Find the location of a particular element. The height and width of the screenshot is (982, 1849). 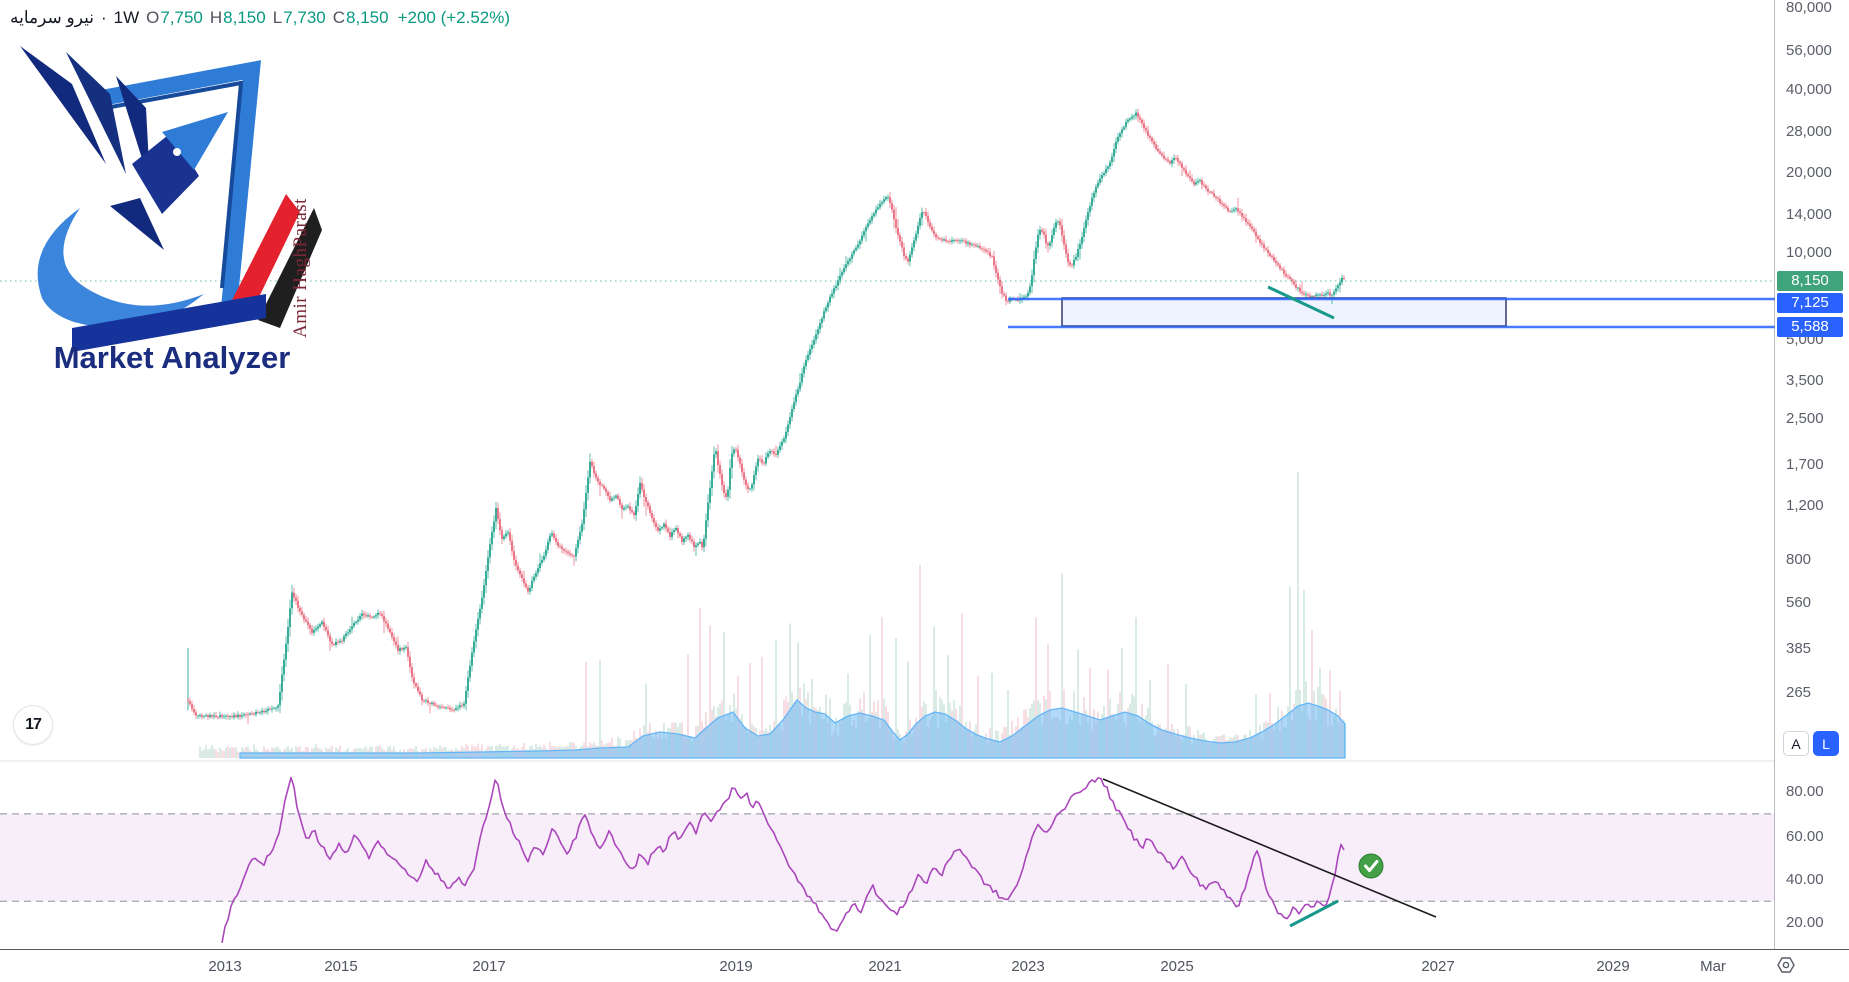

price-tick-label: 385 is located at coordinates (1799, 648).